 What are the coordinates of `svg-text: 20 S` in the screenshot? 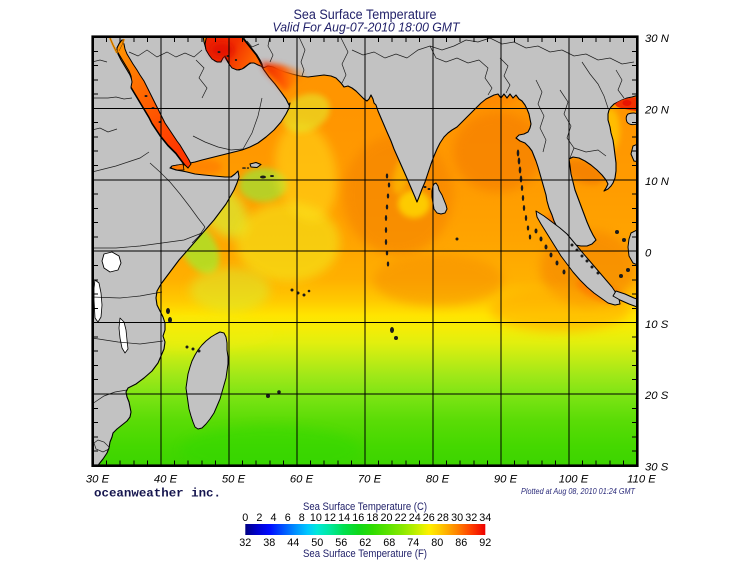 It's located at (656, 396).